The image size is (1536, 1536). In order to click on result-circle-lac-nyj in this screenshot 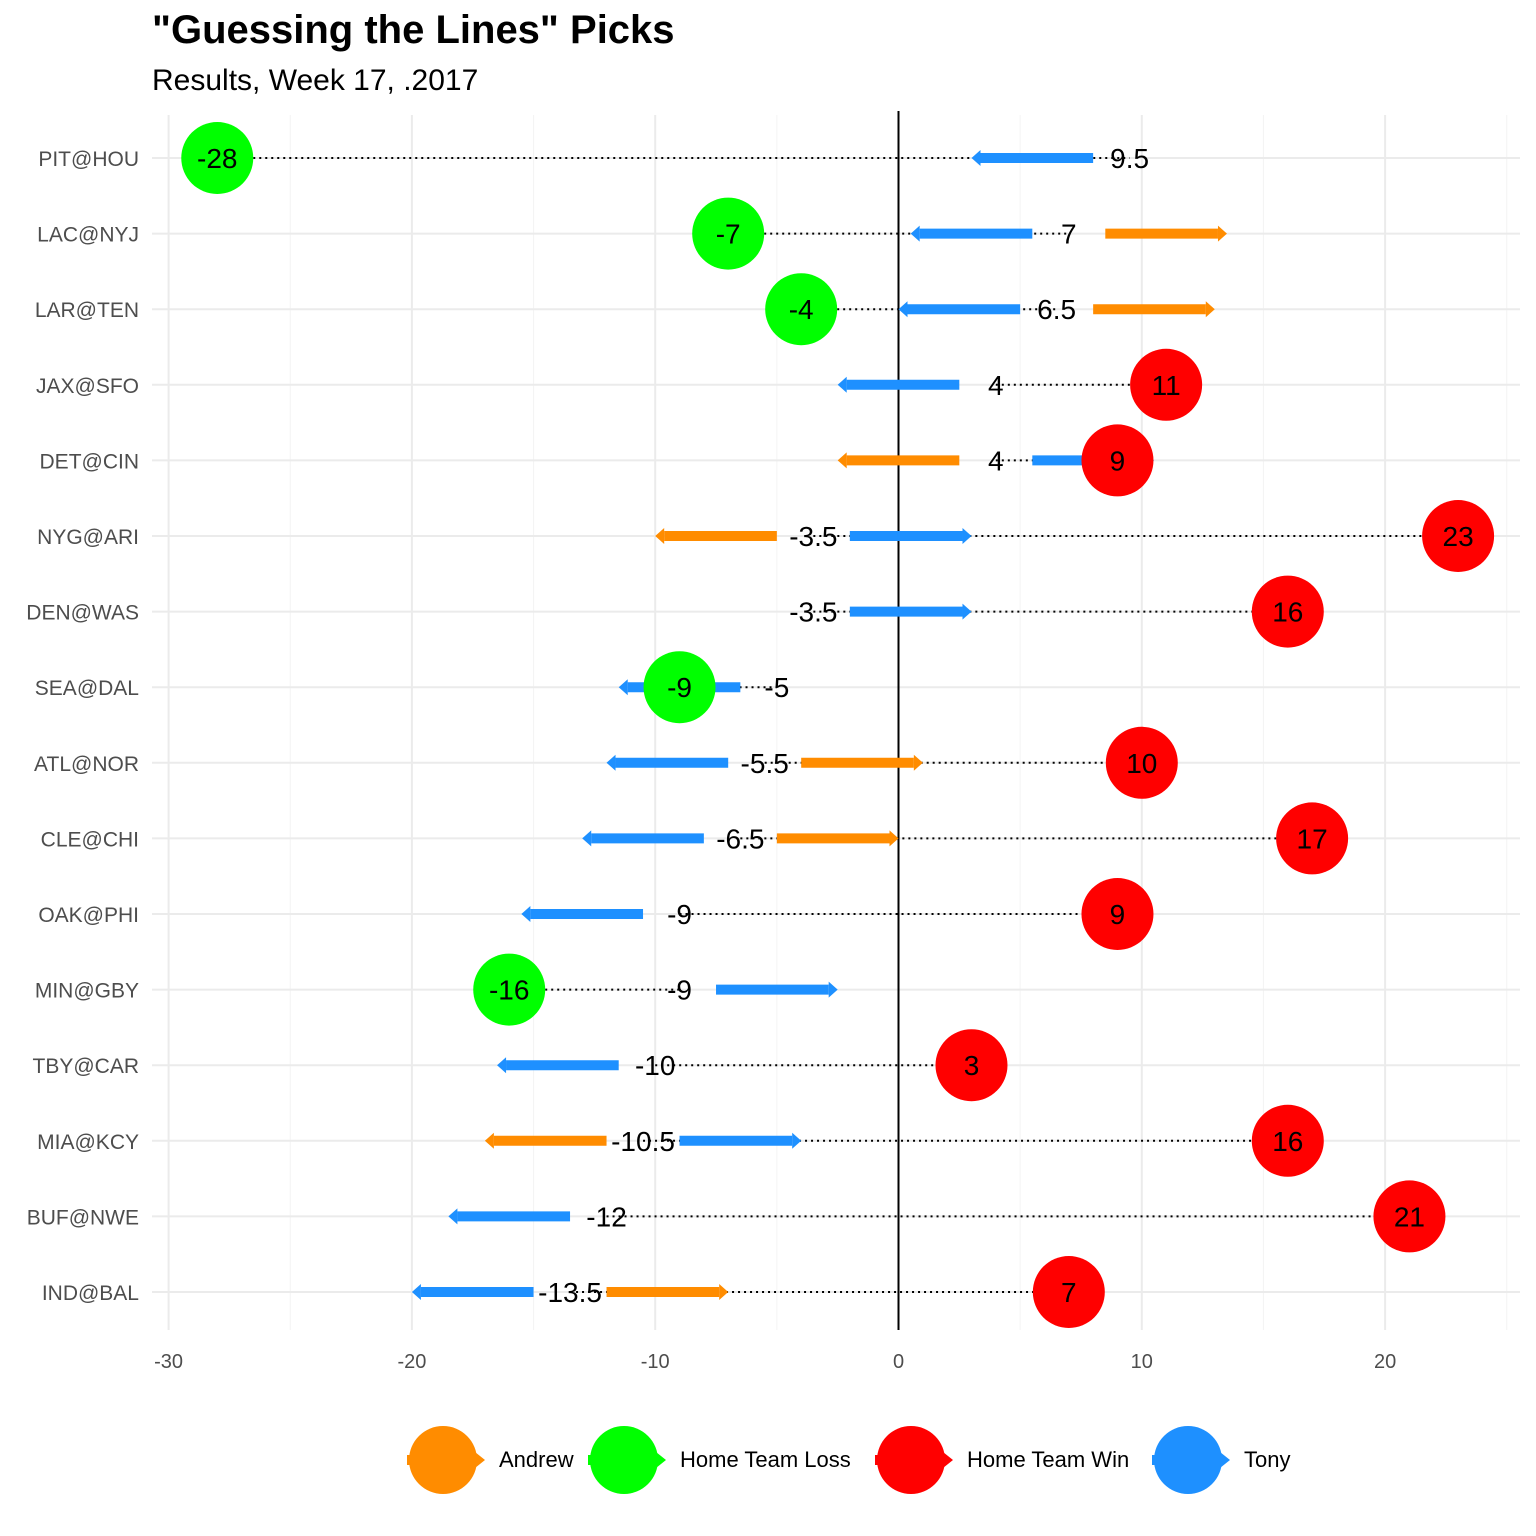, I will do `click(728, 233)`.